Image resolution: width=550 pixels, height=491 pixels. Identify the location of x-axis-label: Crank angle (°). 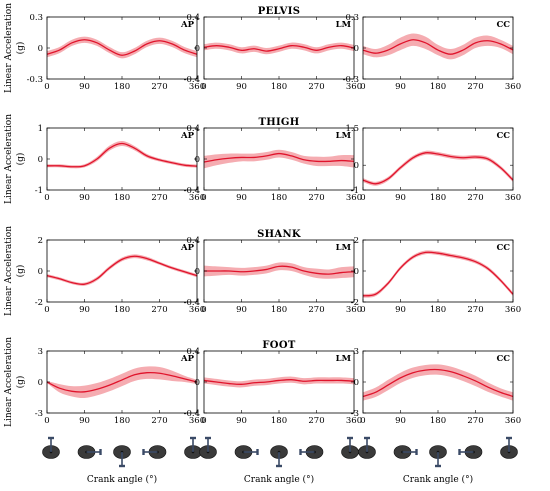
(438, 479).